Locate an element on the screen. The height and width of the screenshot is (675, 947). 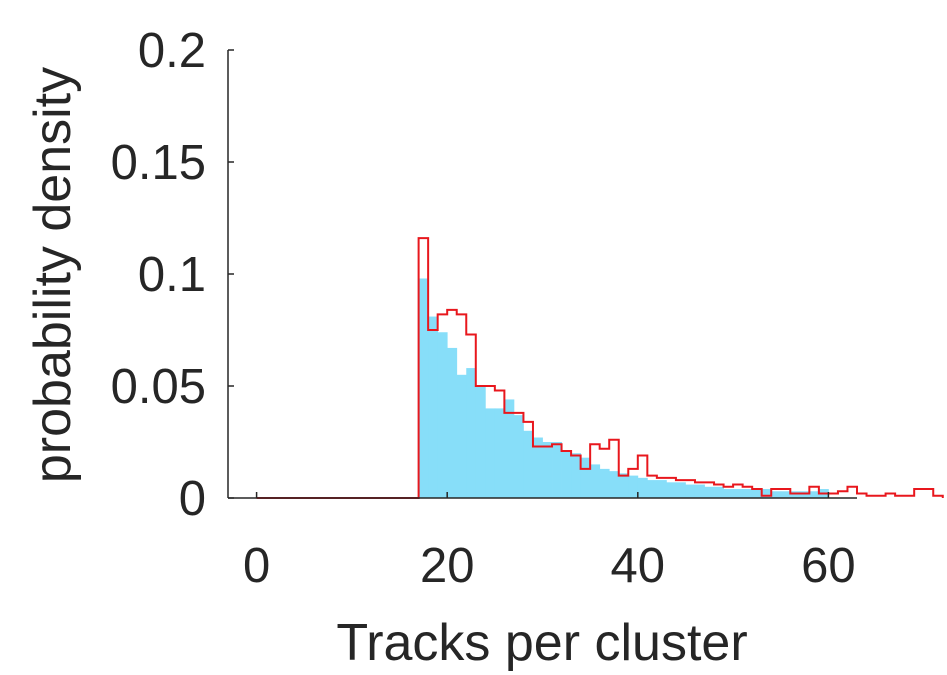
x-tick-label: 40 is located at coordinates (638, 566).